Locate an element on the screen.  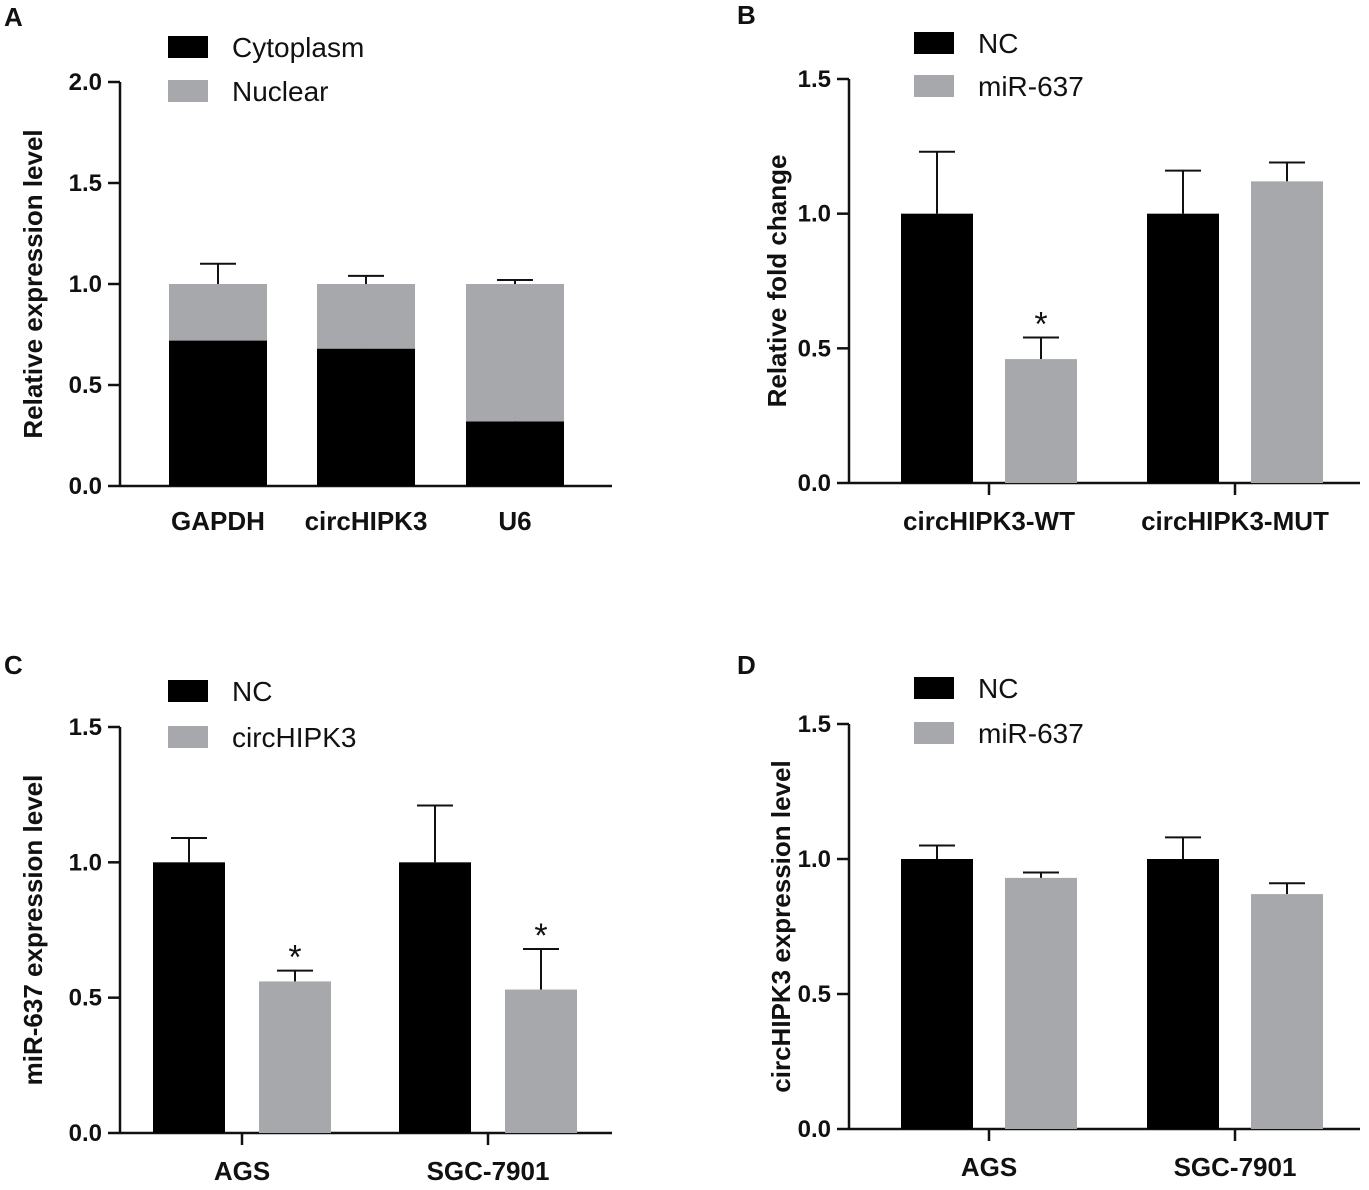
y-axis-title: Relative fold change is located at coordinates (777, 281).